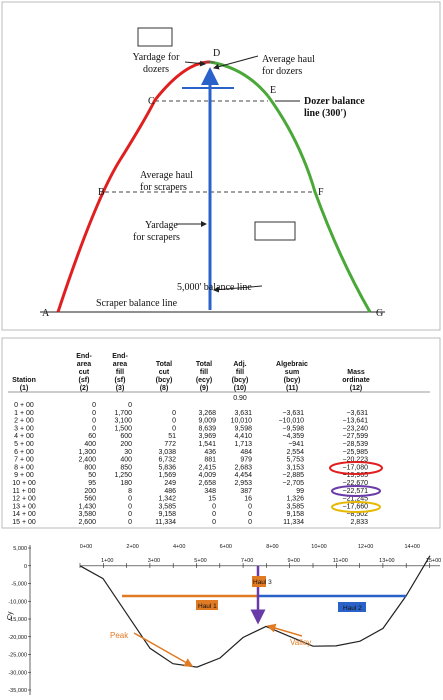 The image size is (443, 700). I want to click on cell: −25,985, so click(356, 452).